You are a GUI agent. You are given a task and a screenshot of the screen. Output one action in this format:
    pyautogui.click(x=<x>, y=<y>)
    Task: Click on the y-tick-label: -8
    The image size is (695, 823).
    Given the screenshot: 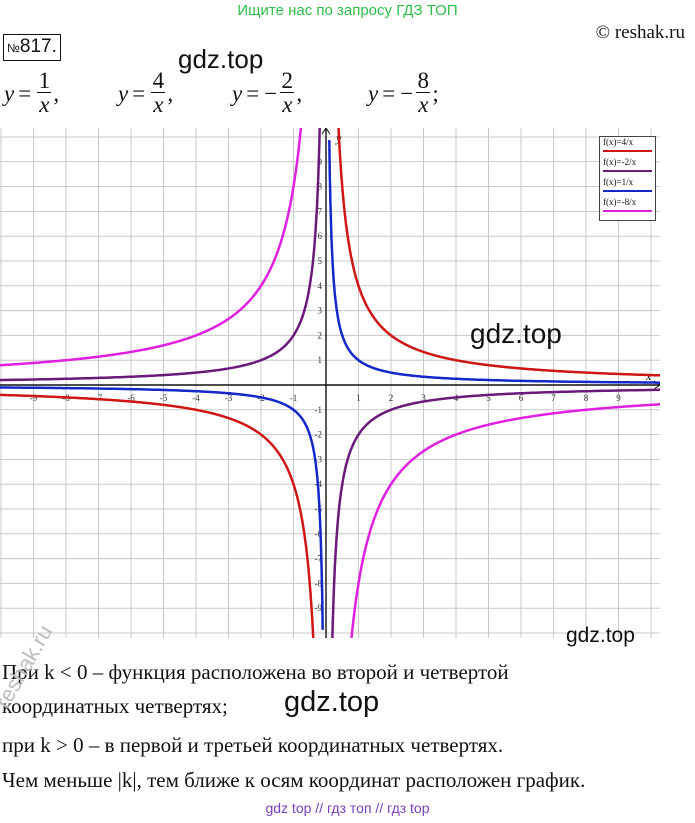 What is the action you would take?
    pyautogui.click(x=319, y=583)
    